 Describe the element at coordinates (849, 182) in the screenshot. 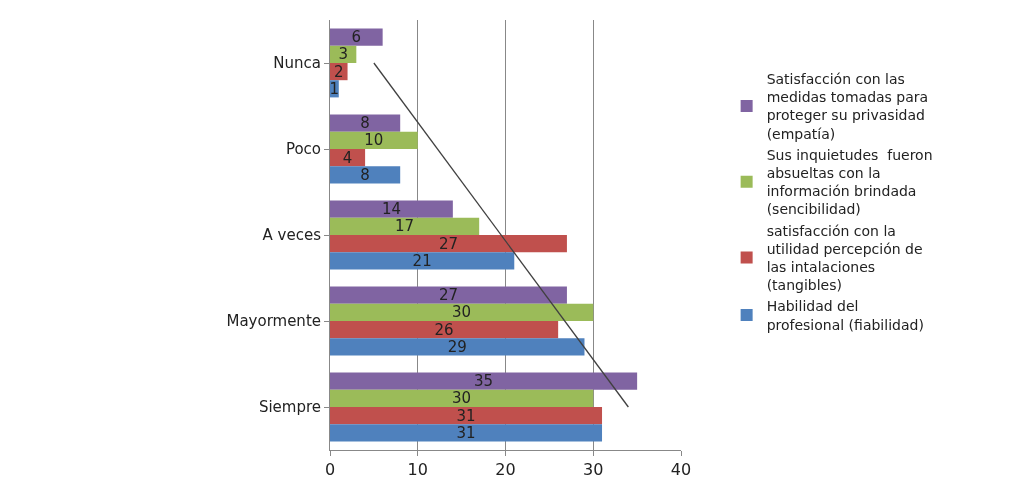

I see `legend-label: Sus inquietudes fueron absueltas con la información brindada (sencibilidad)` at that location.